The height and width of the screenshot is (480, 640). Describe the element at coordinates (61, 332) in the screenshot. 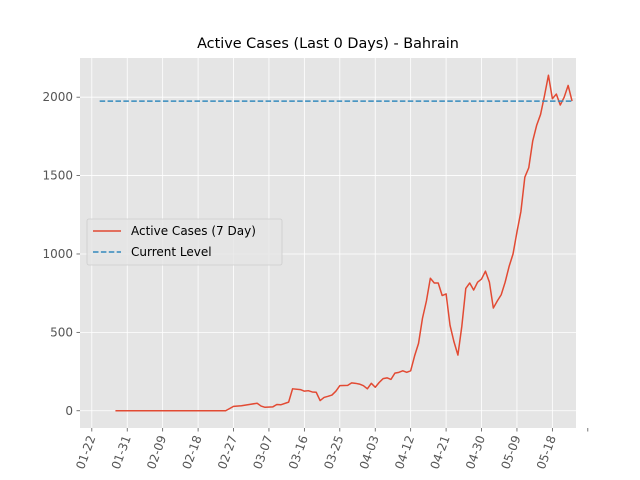

I see `y-tick-label: 500` at that location.